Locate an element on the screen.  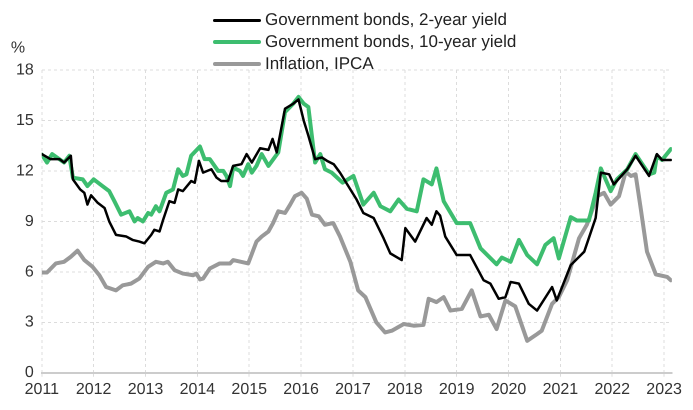
x-tick-label: 2023 is located at coordinates (664, 389).